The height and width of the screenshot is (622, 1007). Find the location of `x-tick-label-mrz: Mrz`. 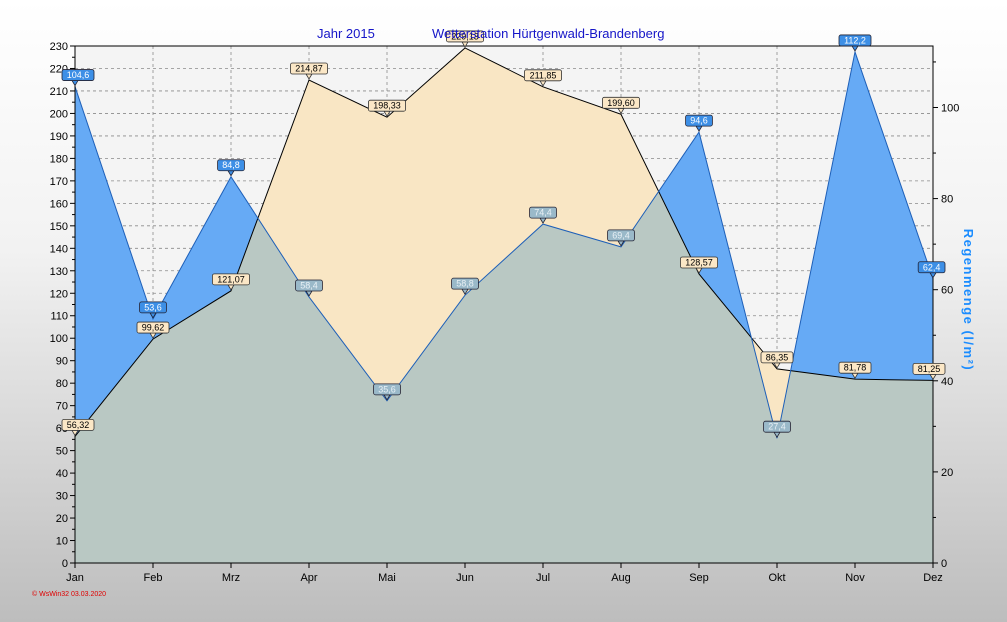

x-tick-label-mrz: Mrz is located at coordinates (231, 578).